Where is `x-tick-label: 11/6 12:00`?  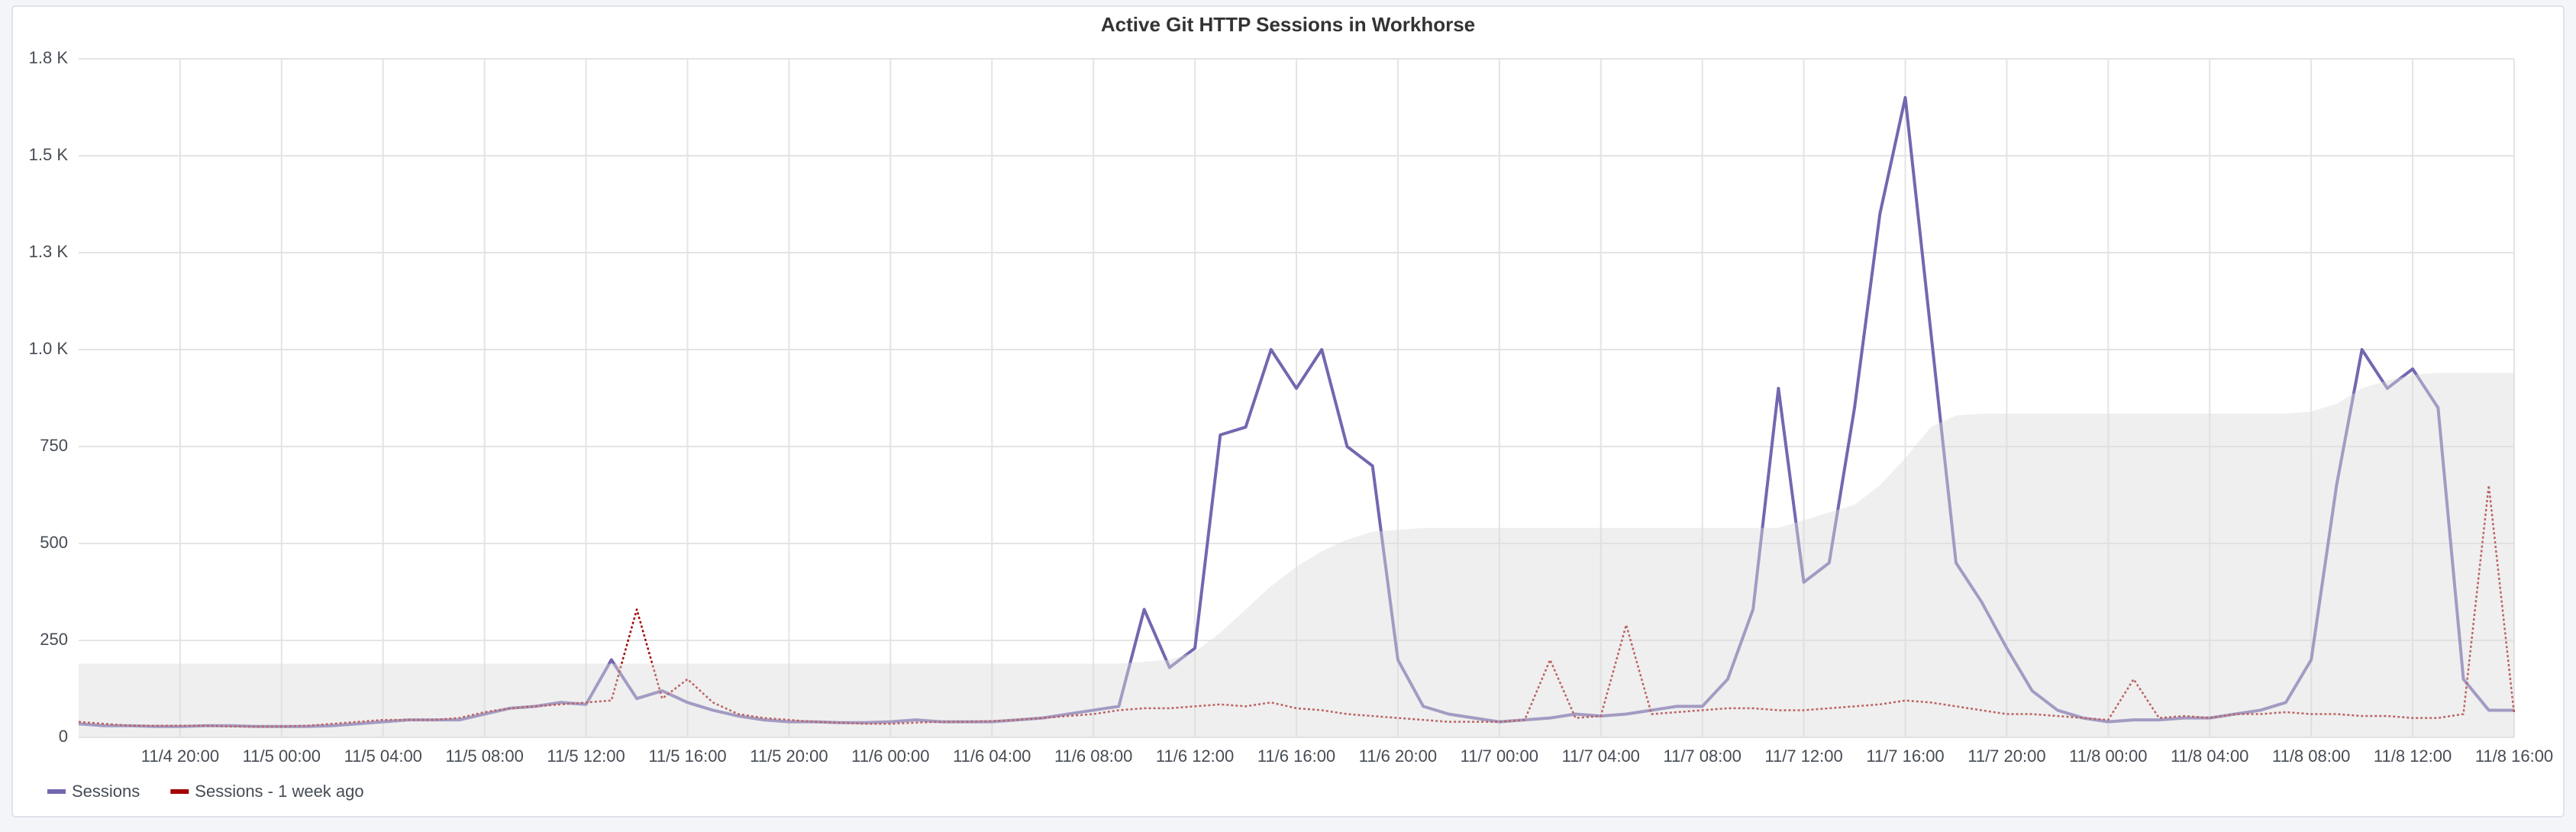
x-tick-label: 11/6 12:00 is located at coordinates (1195, 756).